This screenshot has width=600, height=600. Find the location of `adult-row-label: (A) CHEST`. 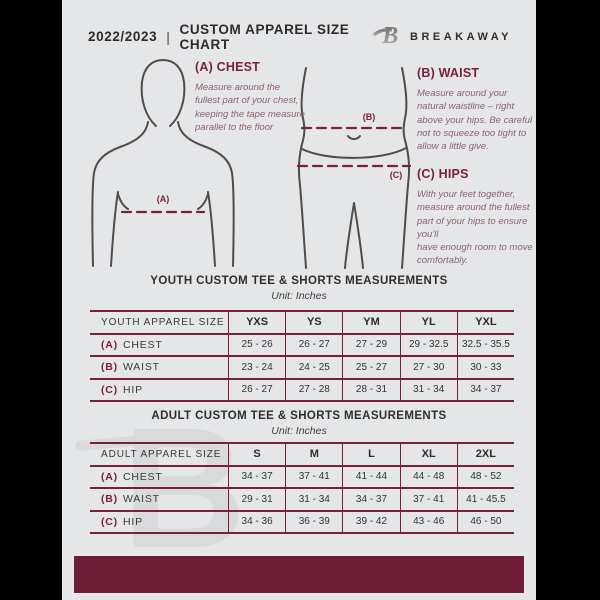

adult-row-label: (A) CHEST is located at coordinates (159, 476).